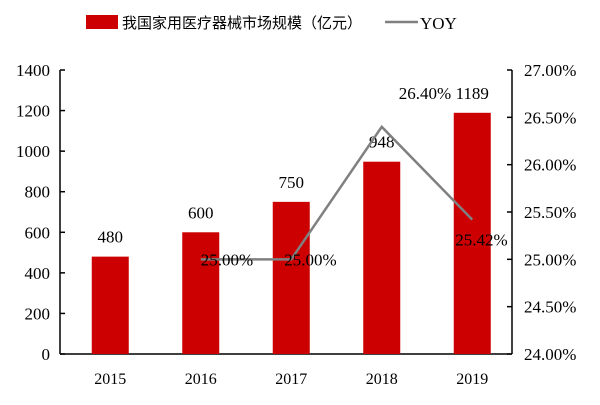 This screenshot has height=405, width=600. Describe the element at coordinates (110, 305) in the screenshot. I see `bar-2015` at that location.